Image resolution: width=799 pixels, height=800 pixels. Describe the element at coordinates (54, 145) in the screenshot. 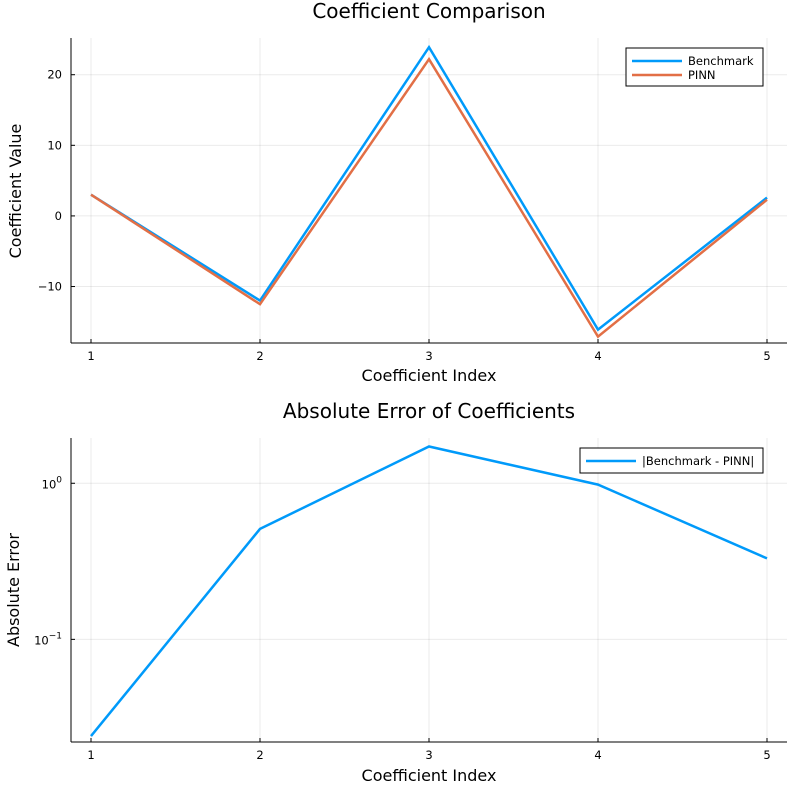

I see `y-tick-label: 10` at that location.